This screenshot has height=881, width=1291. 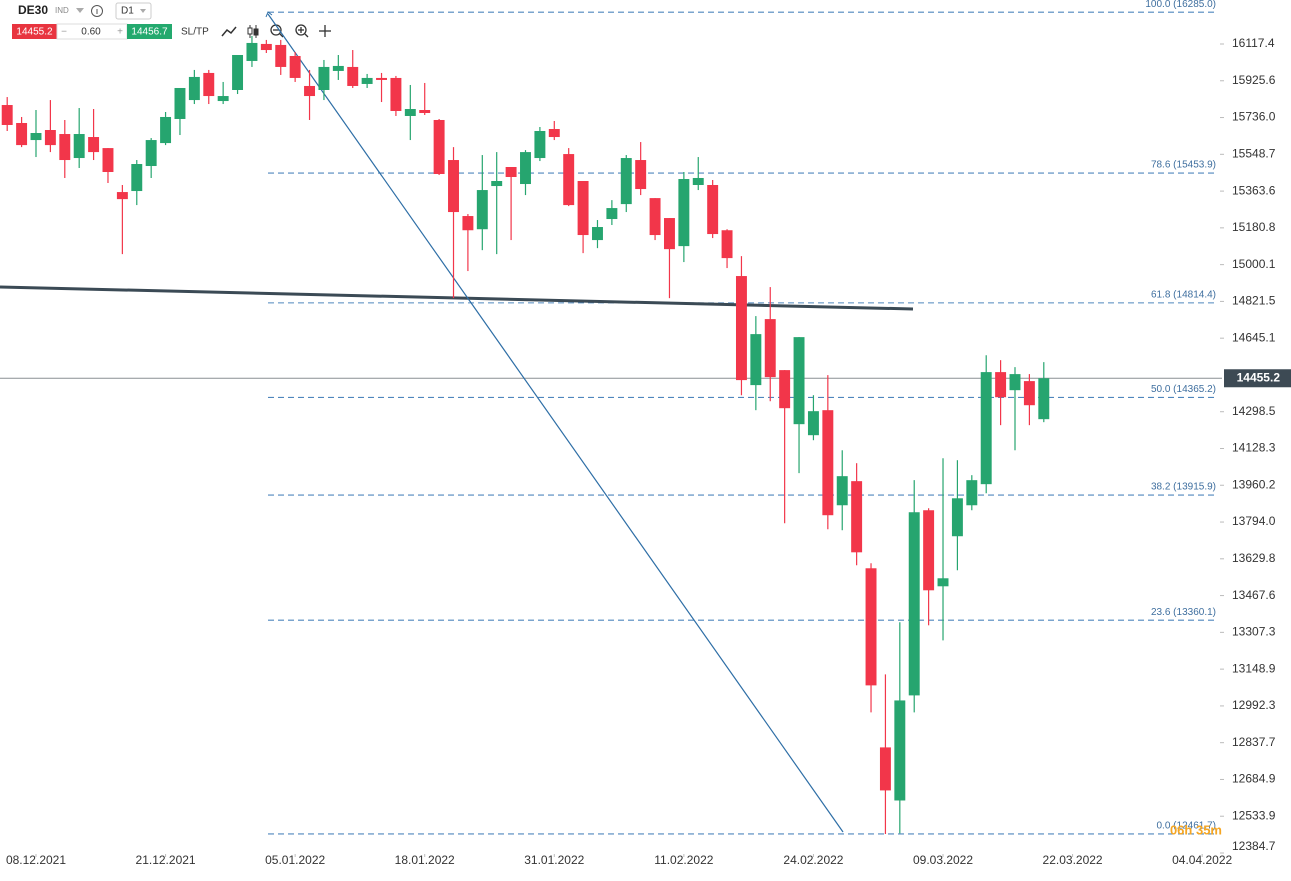 I want to click on y-tick-label: 12533.9, so click(x=1254, y=815).